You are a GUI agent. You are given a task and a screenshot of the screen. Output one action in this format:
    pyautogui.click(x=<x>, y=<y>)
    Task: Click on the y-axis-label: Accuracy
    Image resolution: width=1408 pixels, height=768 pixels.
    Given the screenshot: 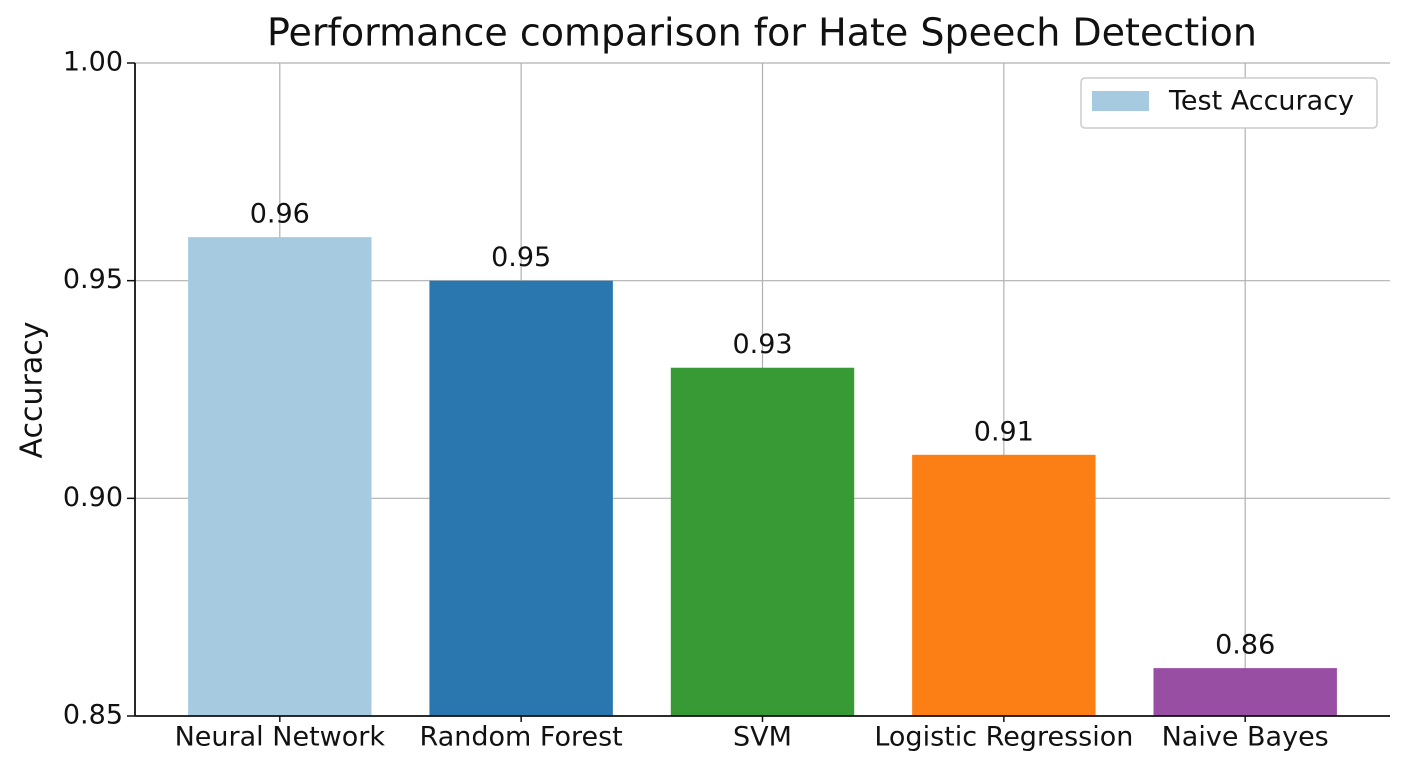 What is the action you would take?
    pyautogui.click(x=32, y=390)
    